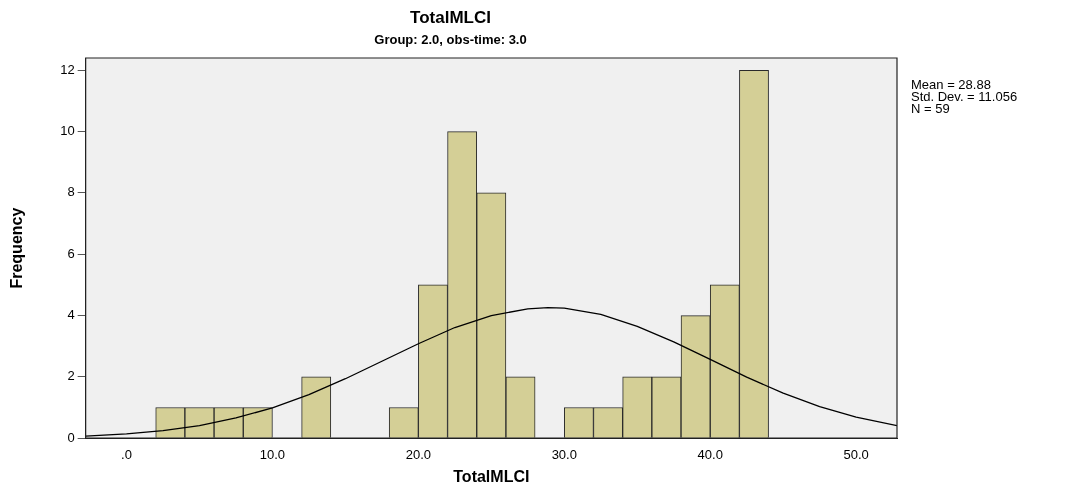 This screenshot has height=491, width=1091. I want to click on chart-title: TotalMLCI, so click(450, 17).